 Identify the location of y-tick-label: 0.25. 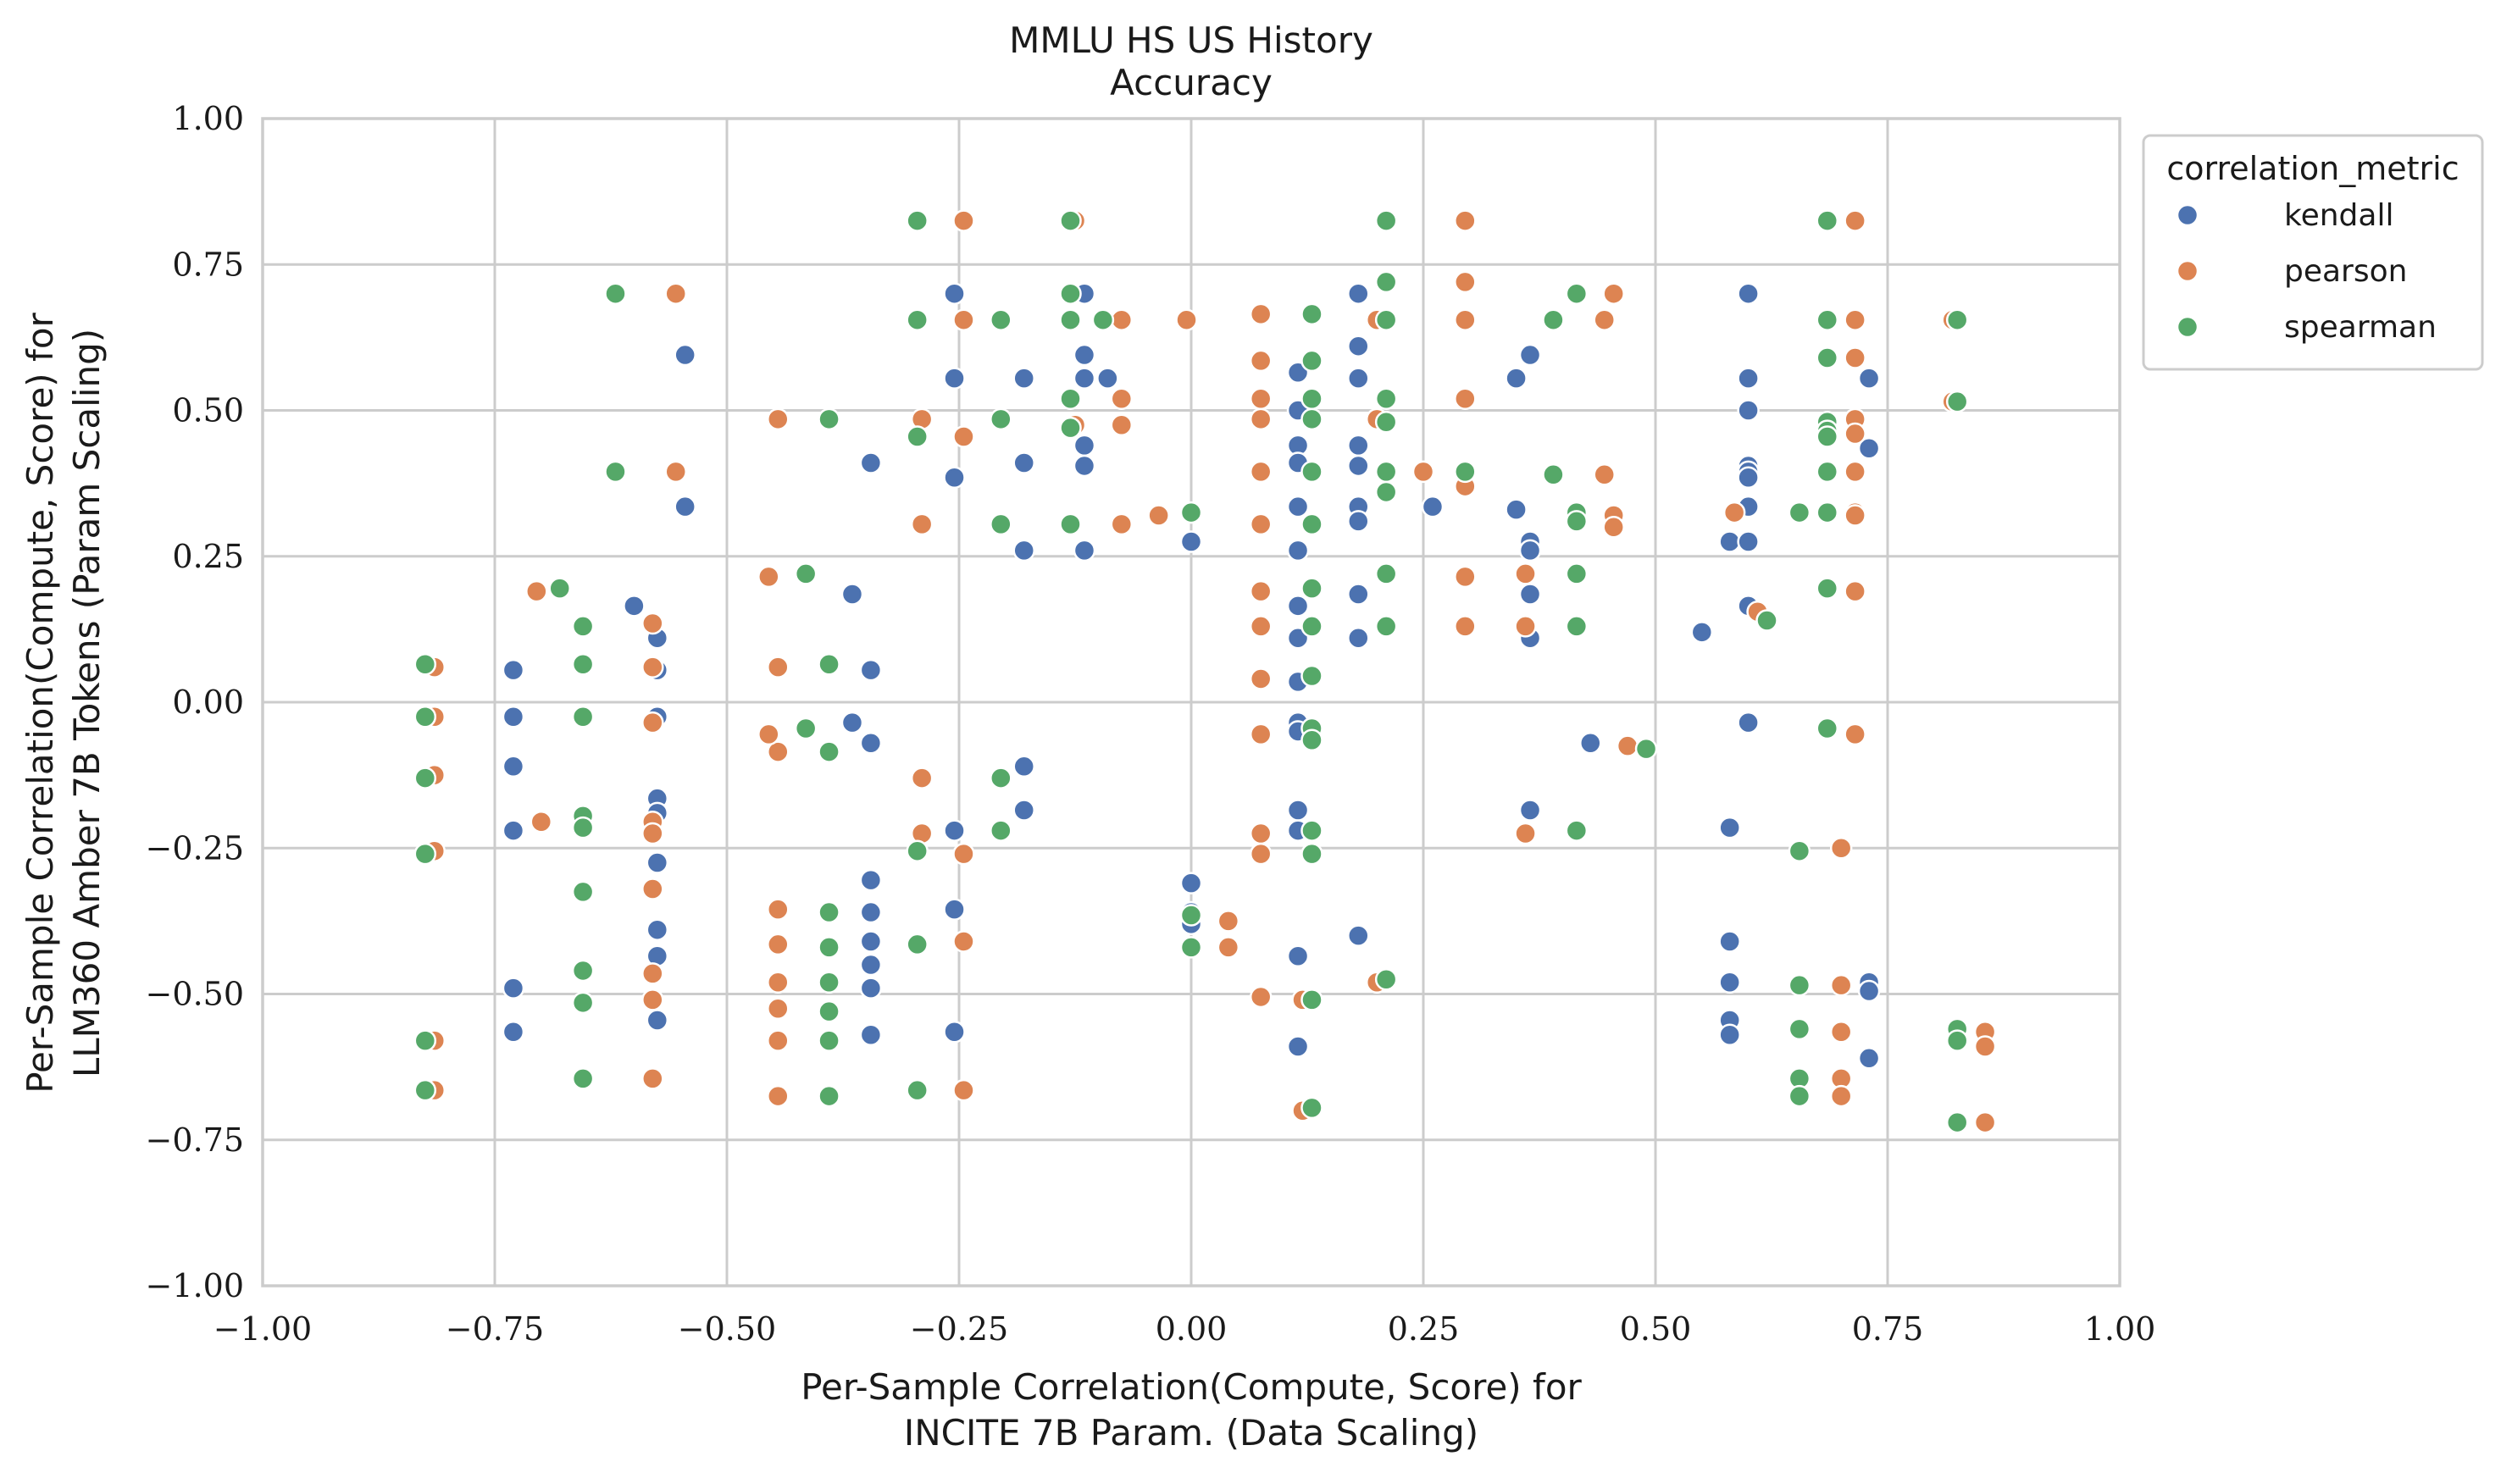
(208, 556).